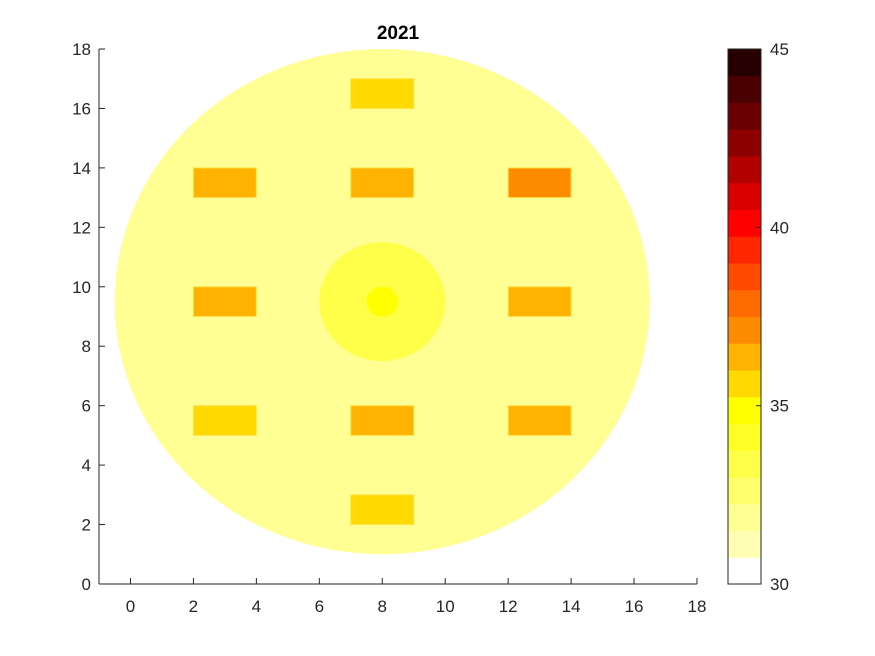  I want to click on y-tick-label: 0, so click(86, 584).